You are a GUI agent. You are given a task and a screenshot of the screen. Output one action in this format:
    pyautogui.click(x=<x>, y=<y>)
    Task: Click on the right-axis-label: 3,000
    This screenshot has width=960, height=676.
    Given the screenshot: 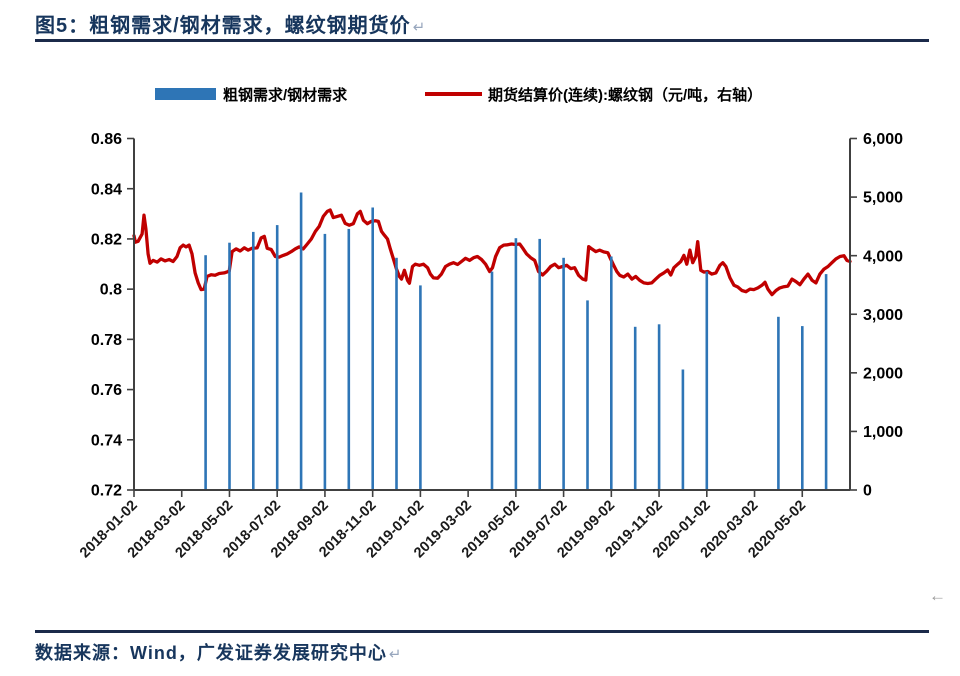 What is the action you would take?
    pyautogui.click(x=883, y=315)
    